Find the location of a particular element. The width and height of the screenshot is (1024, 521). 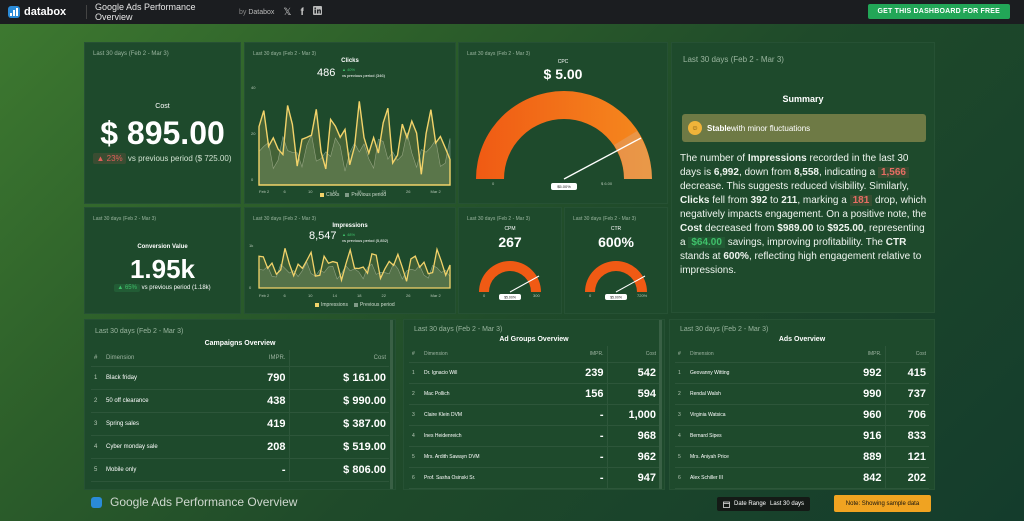

row-impr: 960 is located at coordinates (863, 415).